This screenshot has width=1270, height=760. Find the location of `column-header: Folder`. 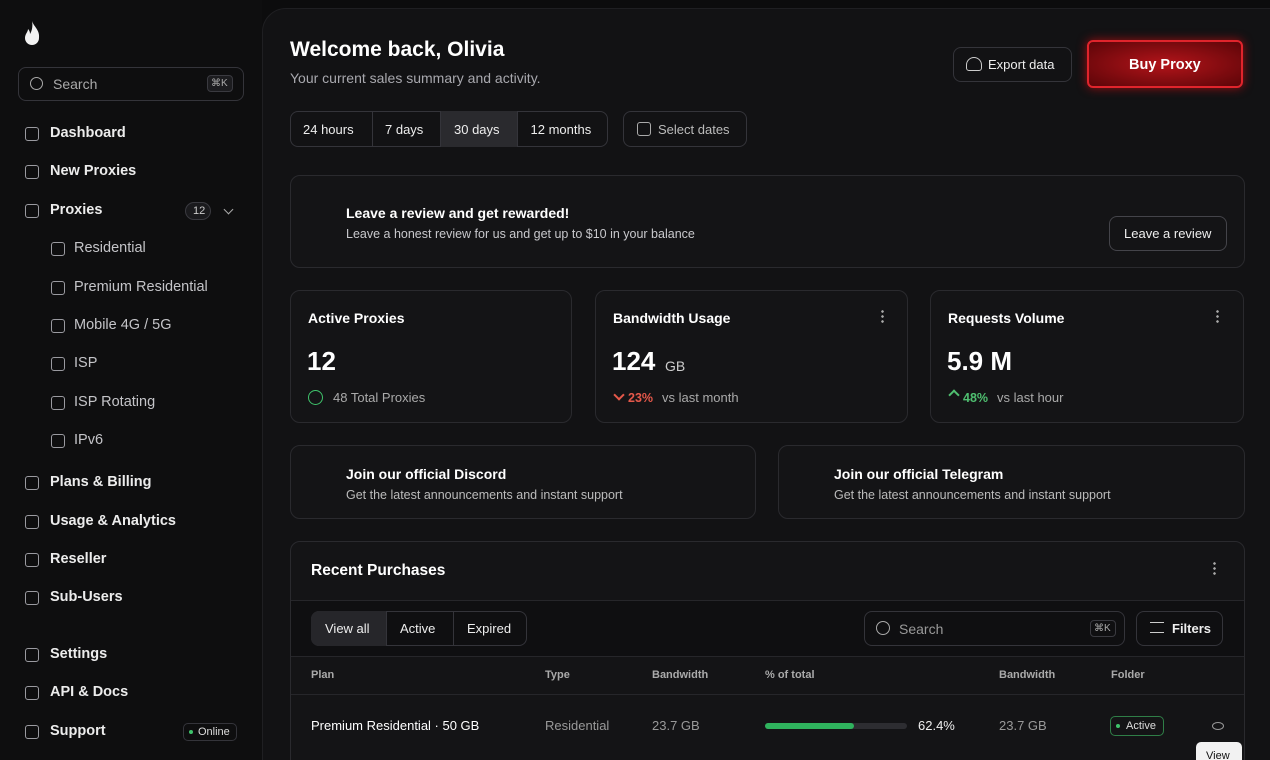

column-header: Folder is located at coordinates (1128, 675).